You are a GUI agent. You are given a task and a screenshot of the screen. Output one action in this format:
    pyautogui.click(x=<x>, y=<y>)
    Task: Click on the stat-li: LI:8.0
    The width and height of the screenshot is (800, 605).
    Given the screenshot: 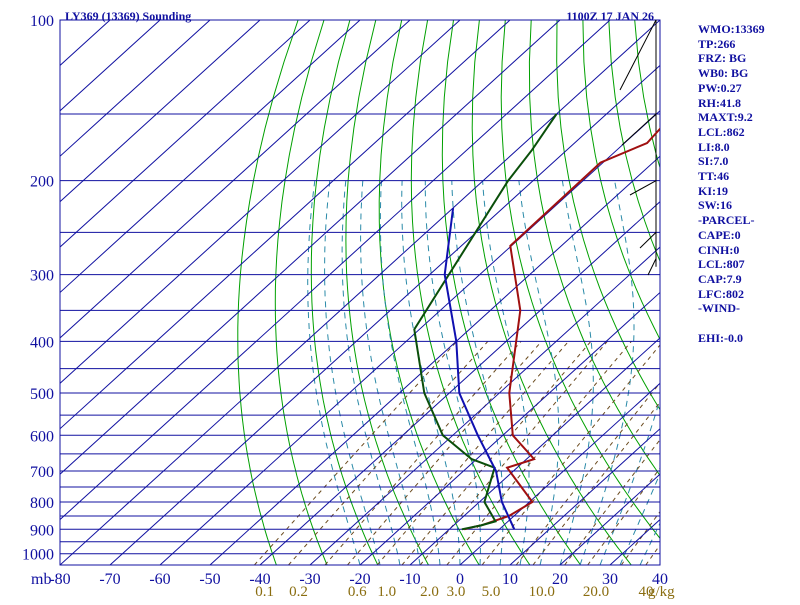 What is the action you would take?
    pyautogui.click(x=748, y=147)
    